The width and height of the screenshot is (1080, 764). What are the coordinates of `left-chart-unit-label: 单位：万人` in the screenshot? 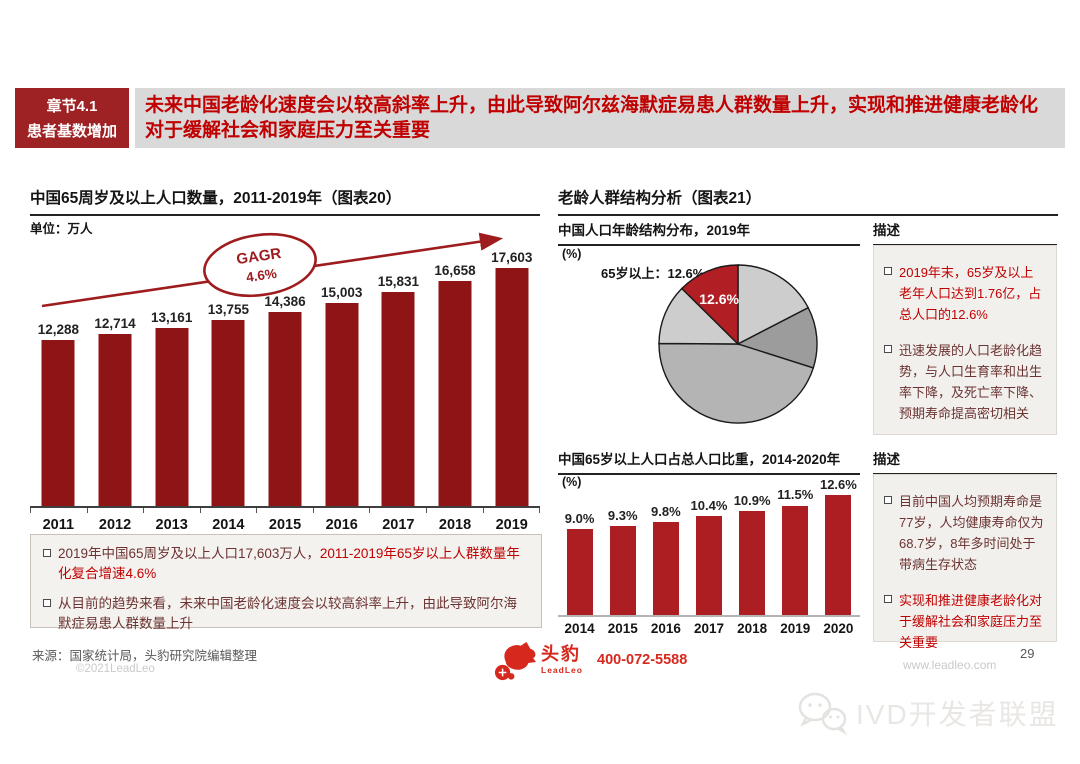 It's located at (61, 229).